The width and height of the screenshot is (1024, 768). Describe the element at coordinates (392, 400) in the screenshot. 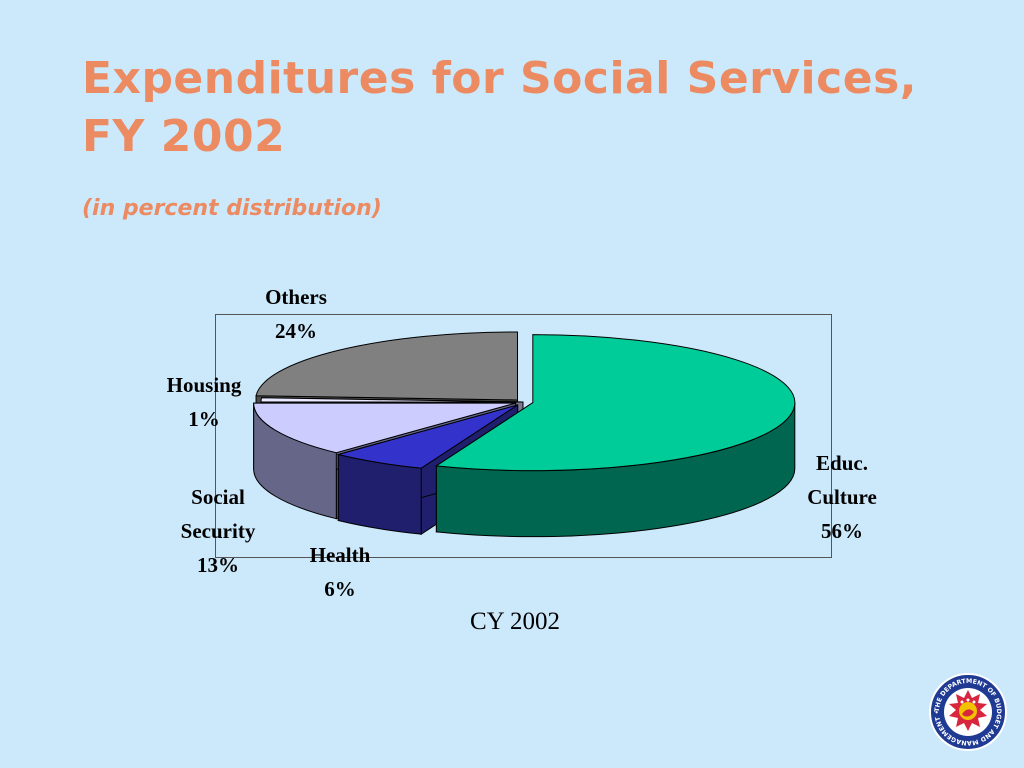

I see `slice-housing` at that location.